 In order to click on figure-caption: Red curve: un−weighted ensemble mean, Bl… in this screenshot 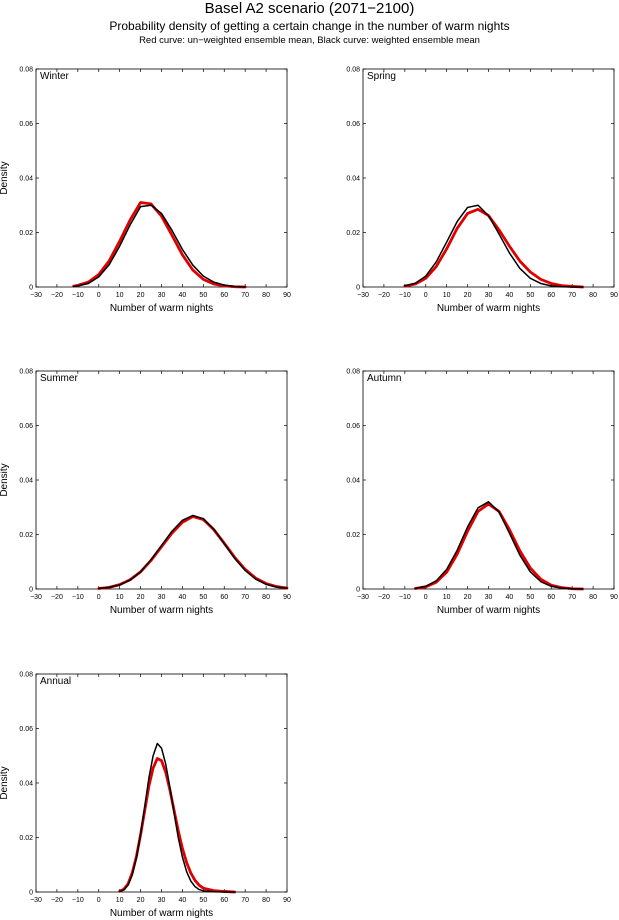, I will do `click(309, 40)`.